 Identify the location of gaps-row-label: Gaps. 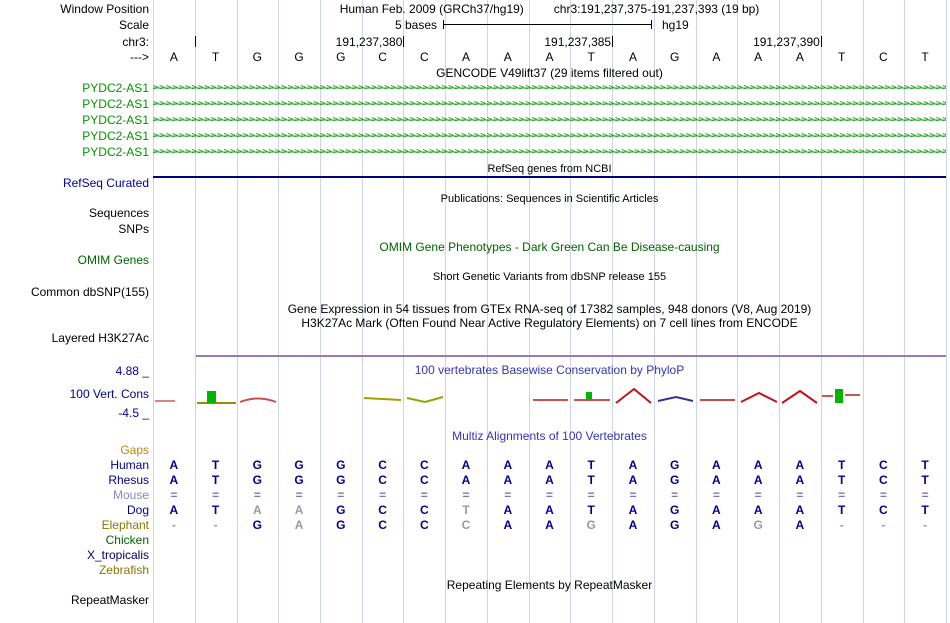
(134, 450).